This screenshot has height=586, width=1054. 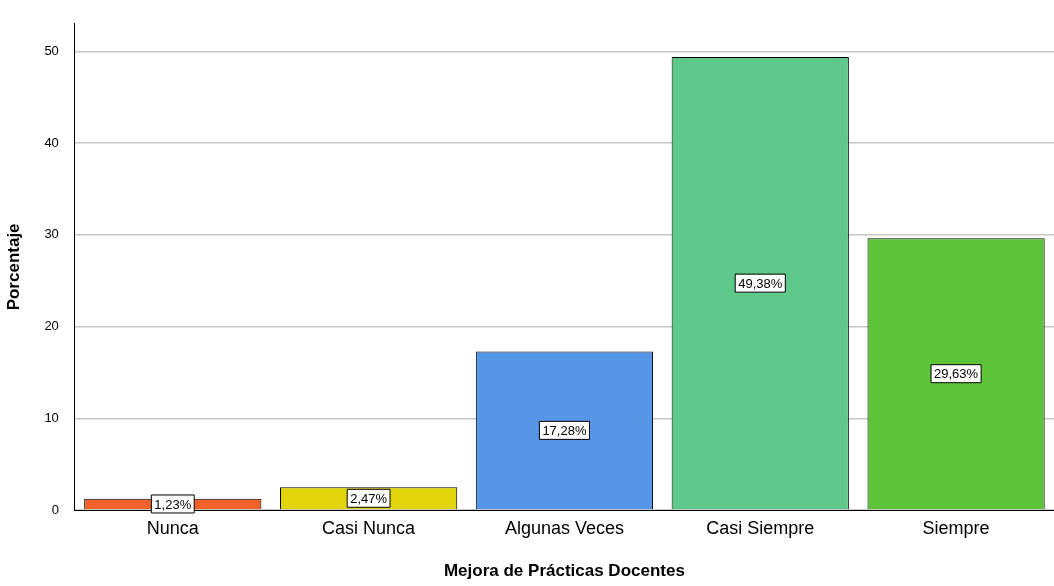 What do you see at coordinates (173, 527) in the screenshot?
I see `x-tick-label: Nunca` at bounding box center [173, 527].